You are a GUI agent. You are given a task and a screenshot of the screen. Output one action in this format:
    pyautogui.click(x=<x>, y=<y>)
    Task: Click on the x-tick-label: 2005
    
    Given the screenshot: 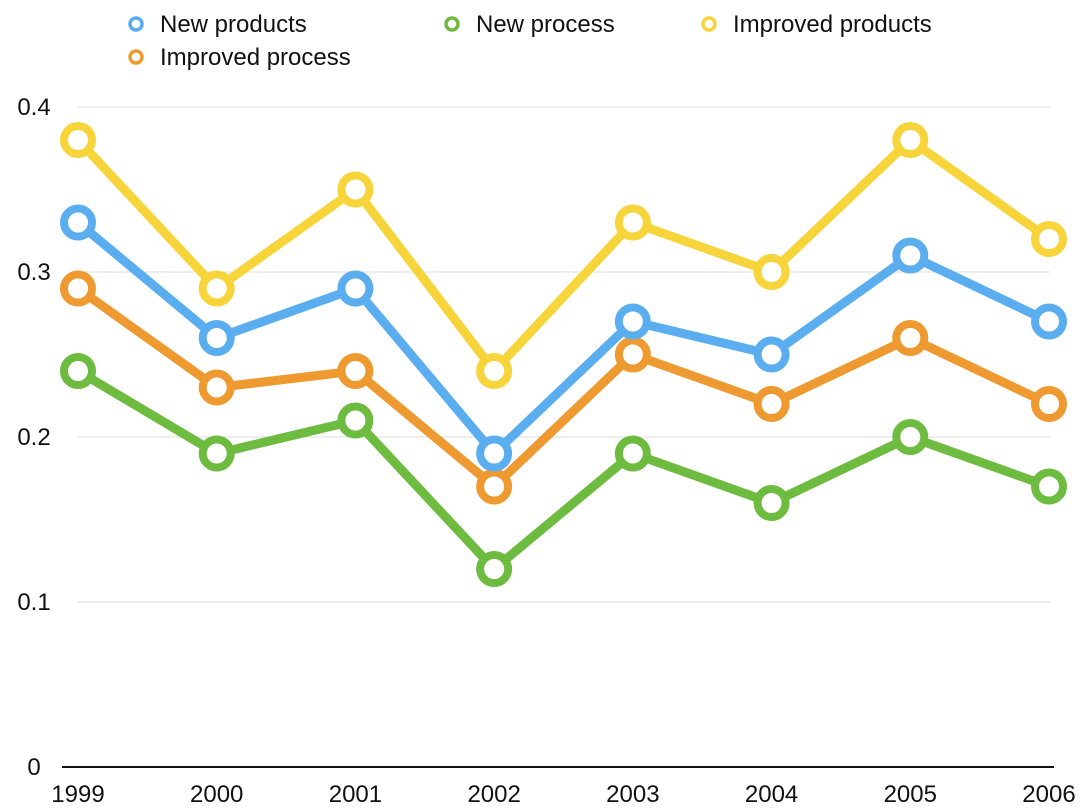 What is the action you would take?
    pyautogui.click(x=910, y=794)
    